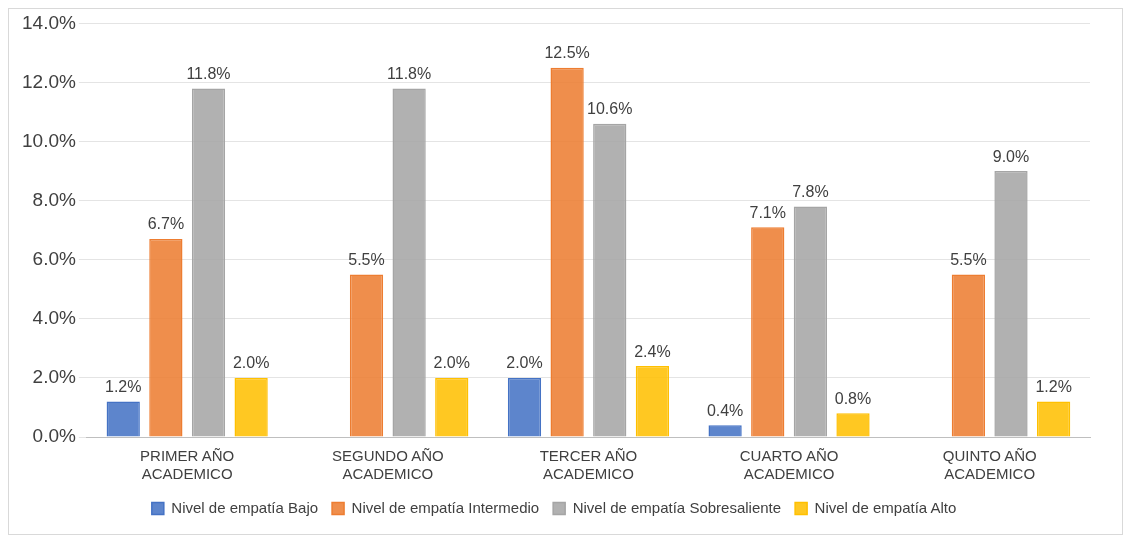 The width and height of the screenshot is (1131, 543). Describe the element at coordinates (989, 465) in the screenshot. I see `x-tick-label: QUINTO AÑO ACADEMICO` at that location.